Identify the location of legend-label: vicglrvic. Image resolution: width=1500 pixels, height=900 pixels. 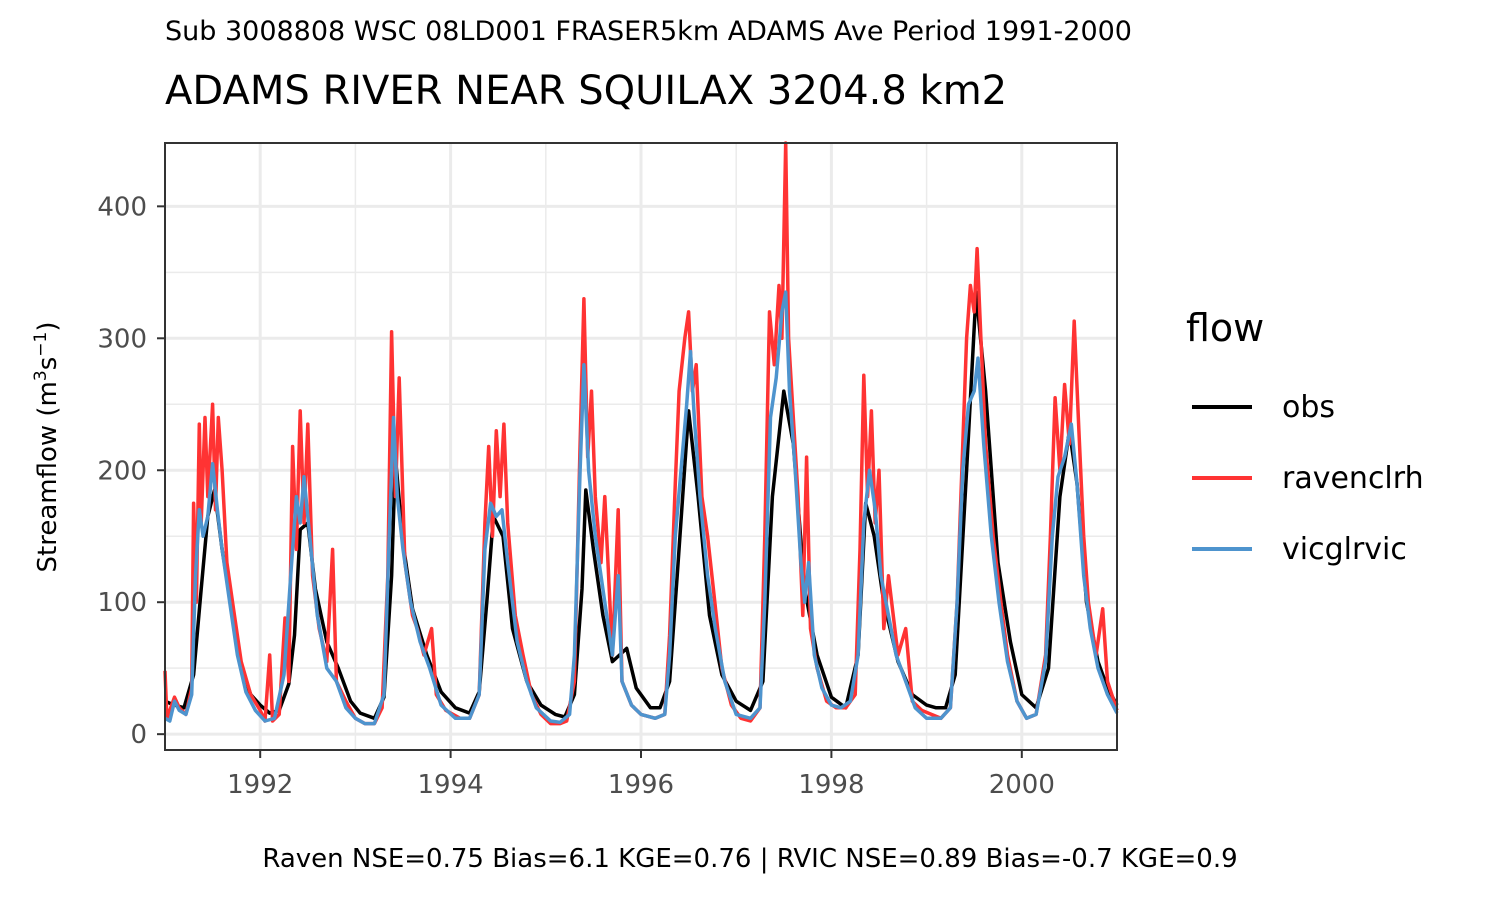
(1344, 549).